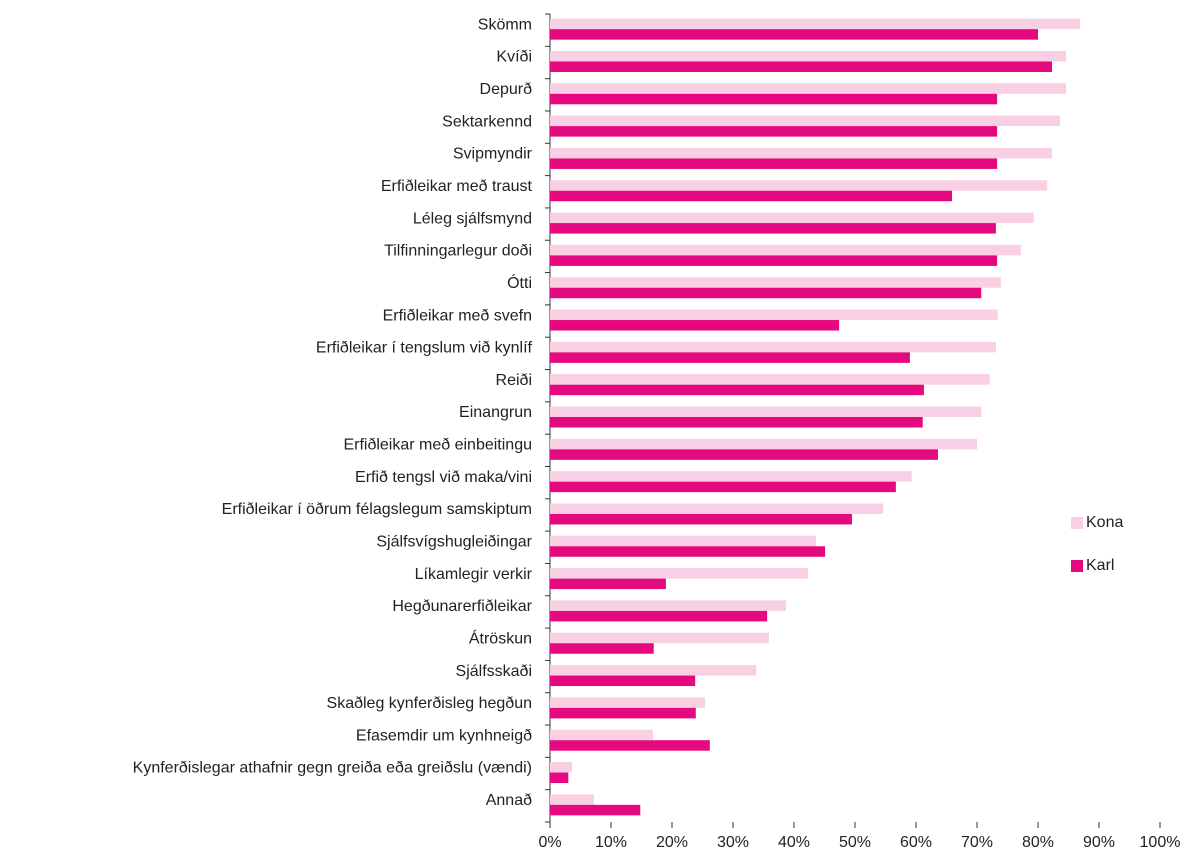 The height and width of the screenshot is (858, 1200). What do you see at coordinates (519, 282) in the screenshot?
I see `y-tick-label: Ótti` at bounding box center [519, 282].